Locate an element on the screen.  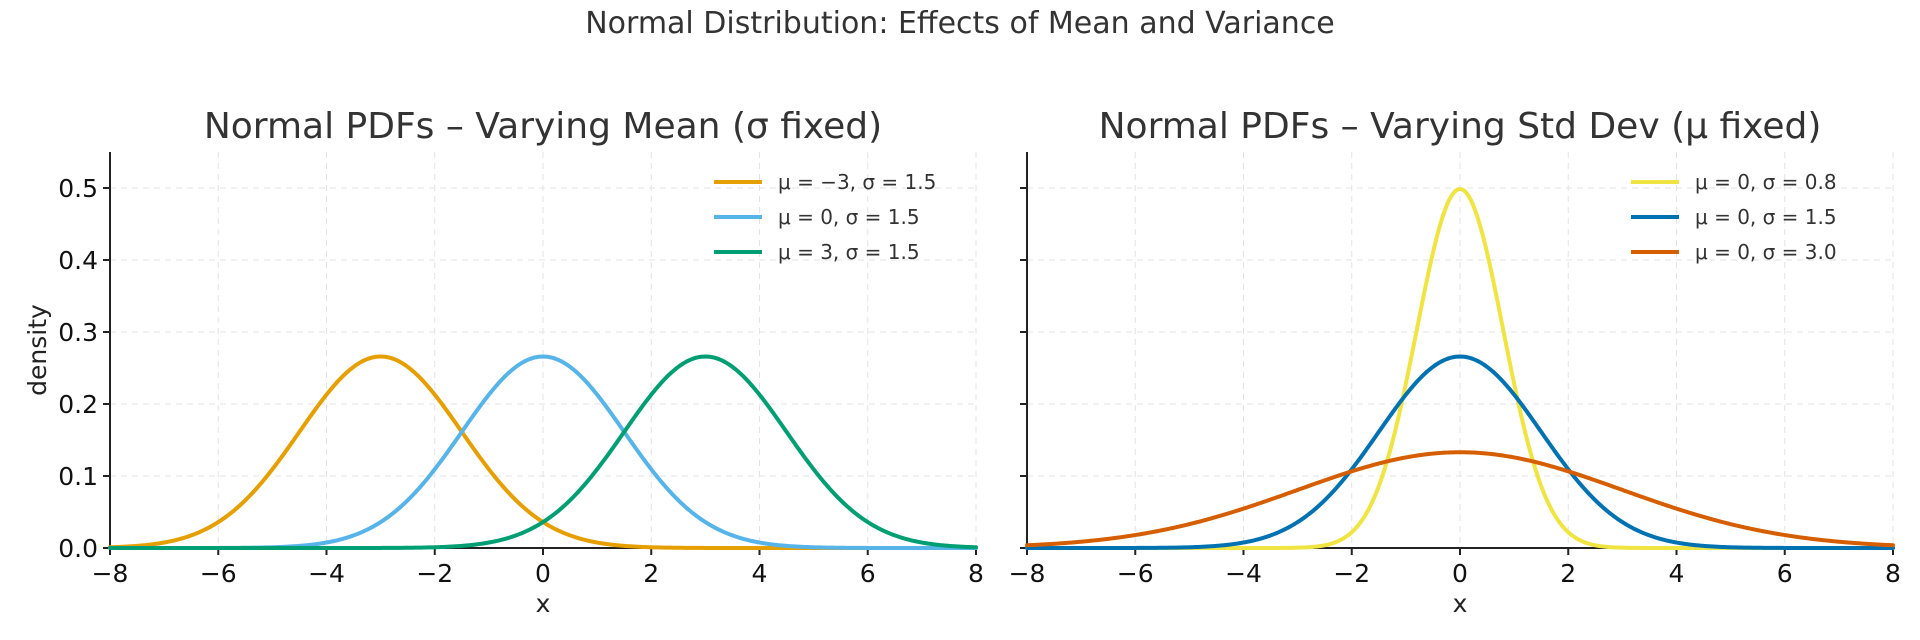
legend-label: μ = 0, σ = 3.0 is located at coordinates (1766, 252).